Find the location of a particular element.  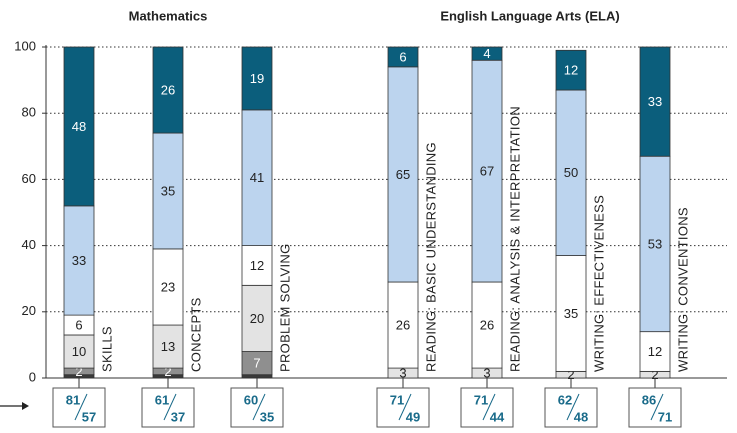

score-bottom: 35 is located at coordinates (267, 416).